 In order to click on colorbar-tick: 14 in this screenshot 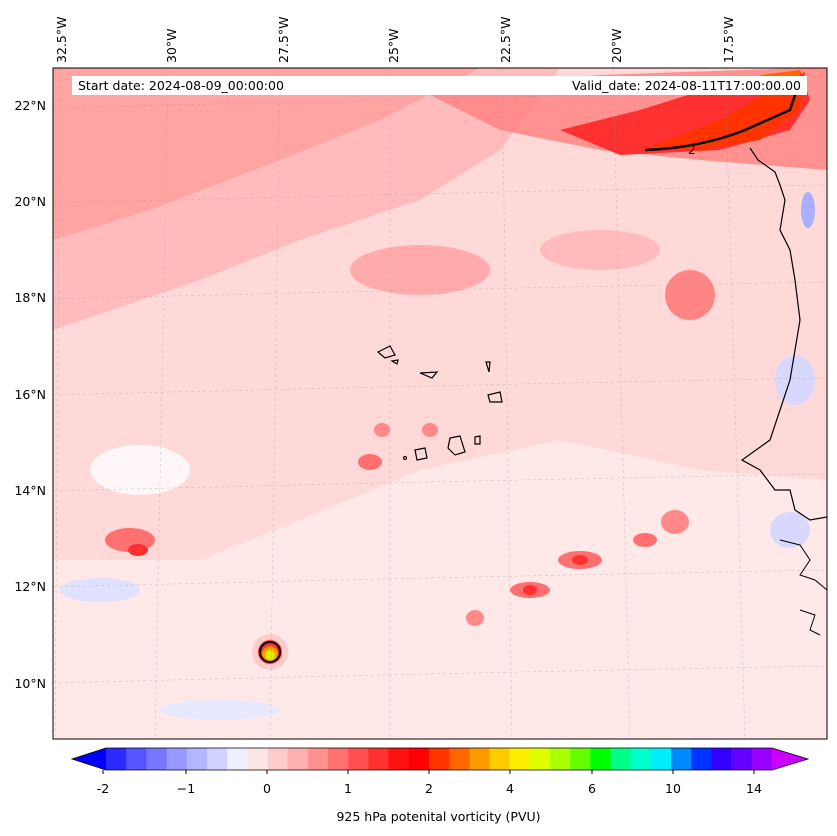, I will do `click(754, 788)`.